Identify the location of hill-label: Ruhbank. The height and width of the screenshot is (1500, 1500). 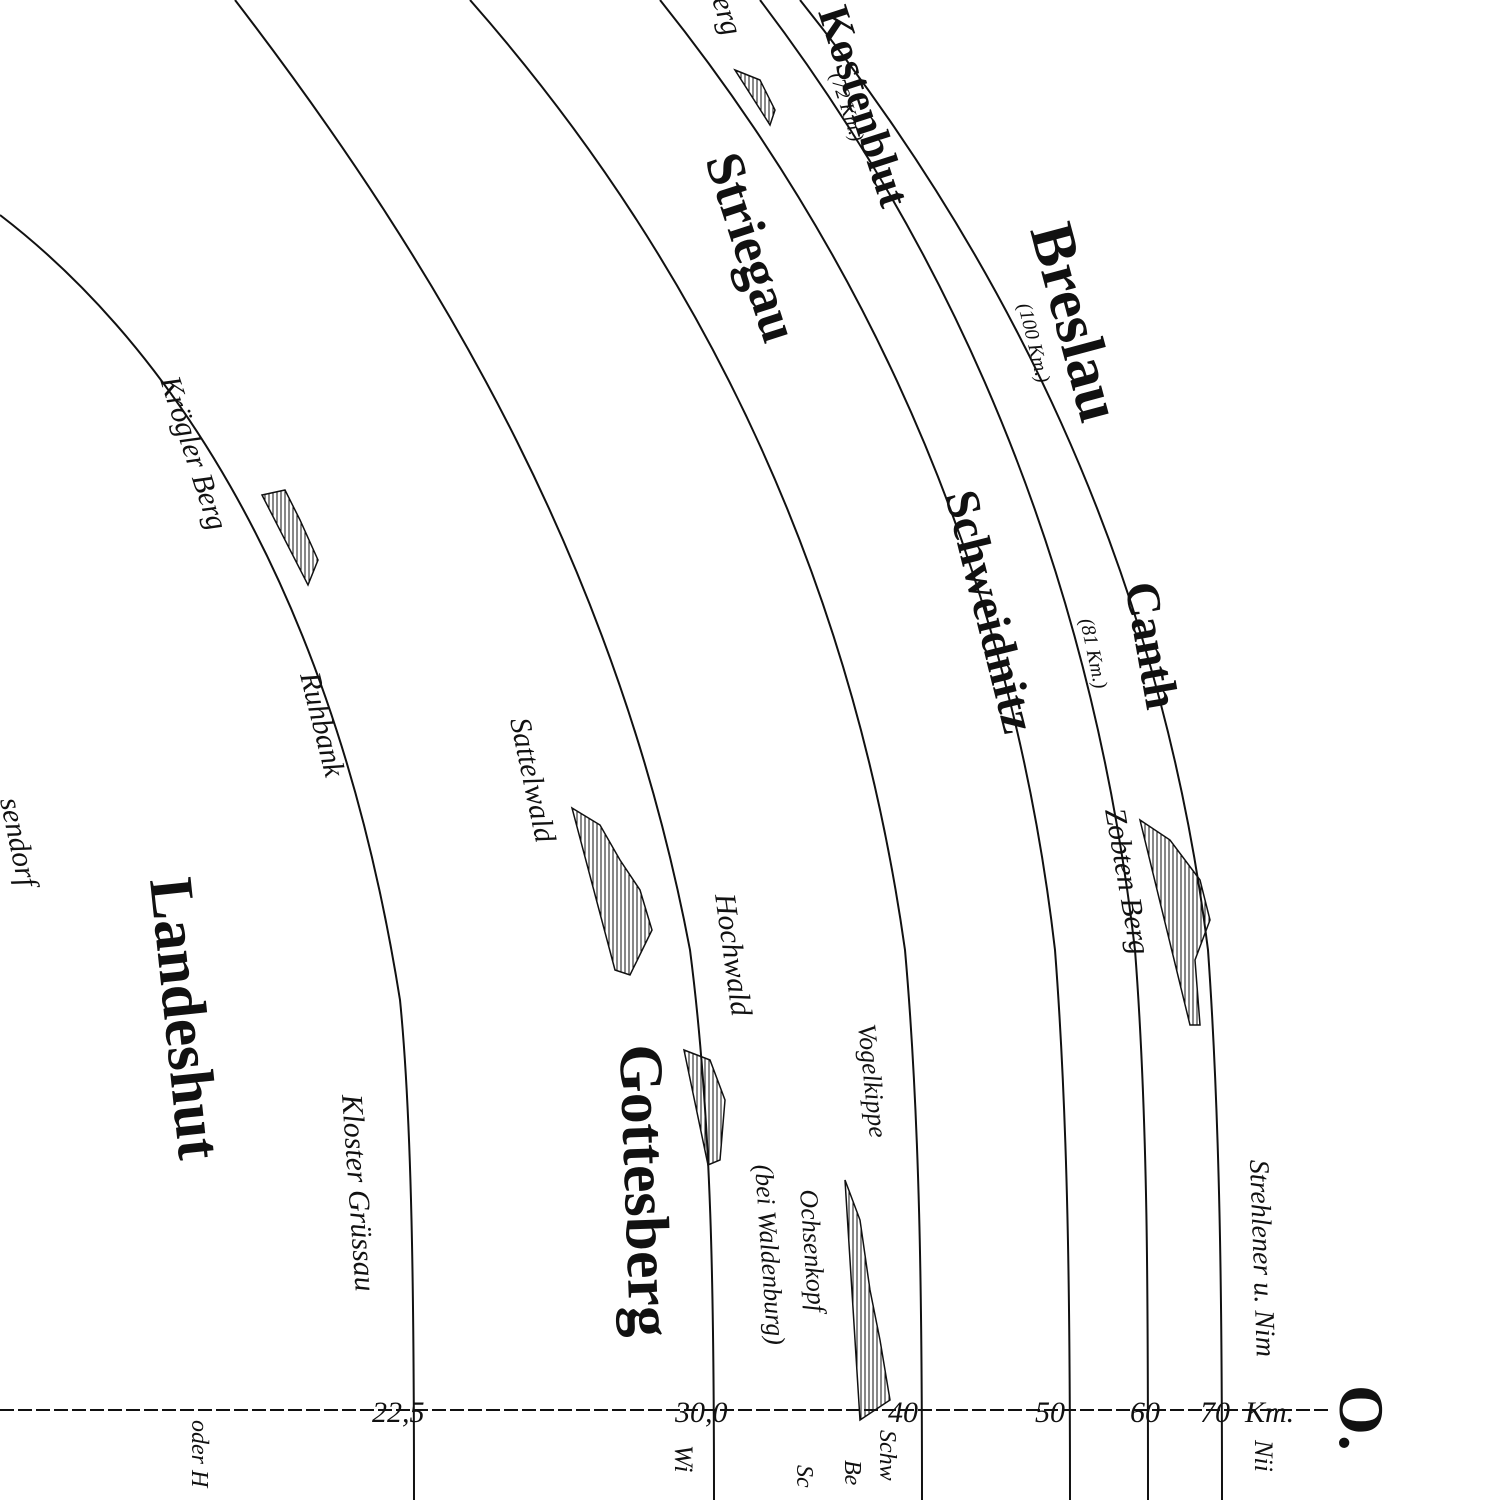
(322, 724).